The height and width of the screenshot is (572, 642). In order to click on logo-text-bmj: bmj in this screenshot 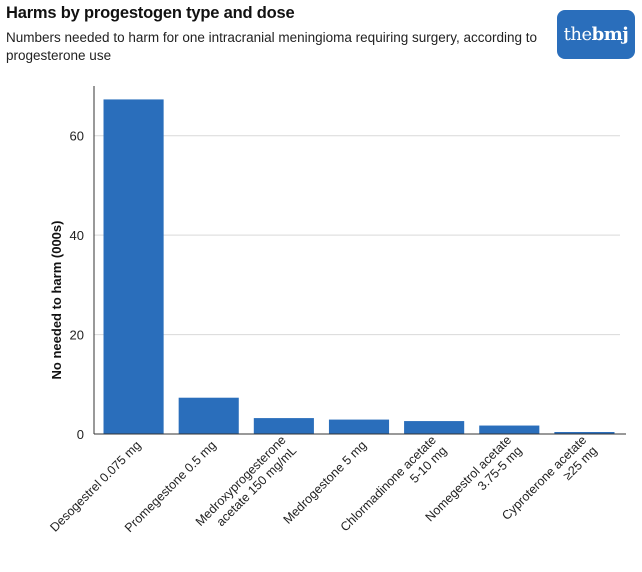, I will do `click(610, 34)`.